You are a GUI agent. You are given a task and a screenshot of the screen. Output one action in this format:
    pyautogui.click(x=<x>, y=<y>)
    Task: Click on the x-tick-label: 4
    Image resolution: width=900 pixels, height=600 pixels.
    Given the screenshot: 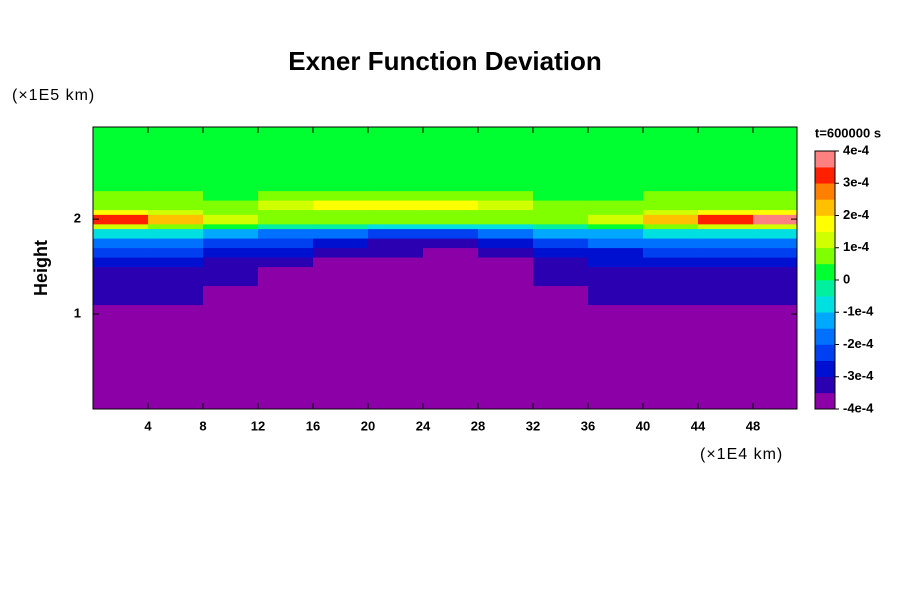 What is the action you would take?
    pyautogui.click(x=148, y=425)
    